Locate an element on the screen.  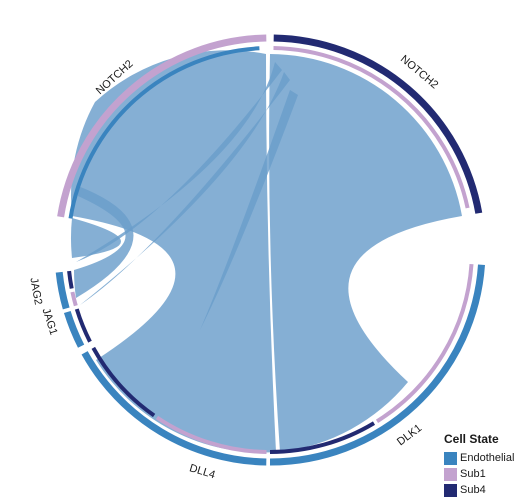
sector-partner-band-dll4-sub4 is located at coordinates (123, 382).